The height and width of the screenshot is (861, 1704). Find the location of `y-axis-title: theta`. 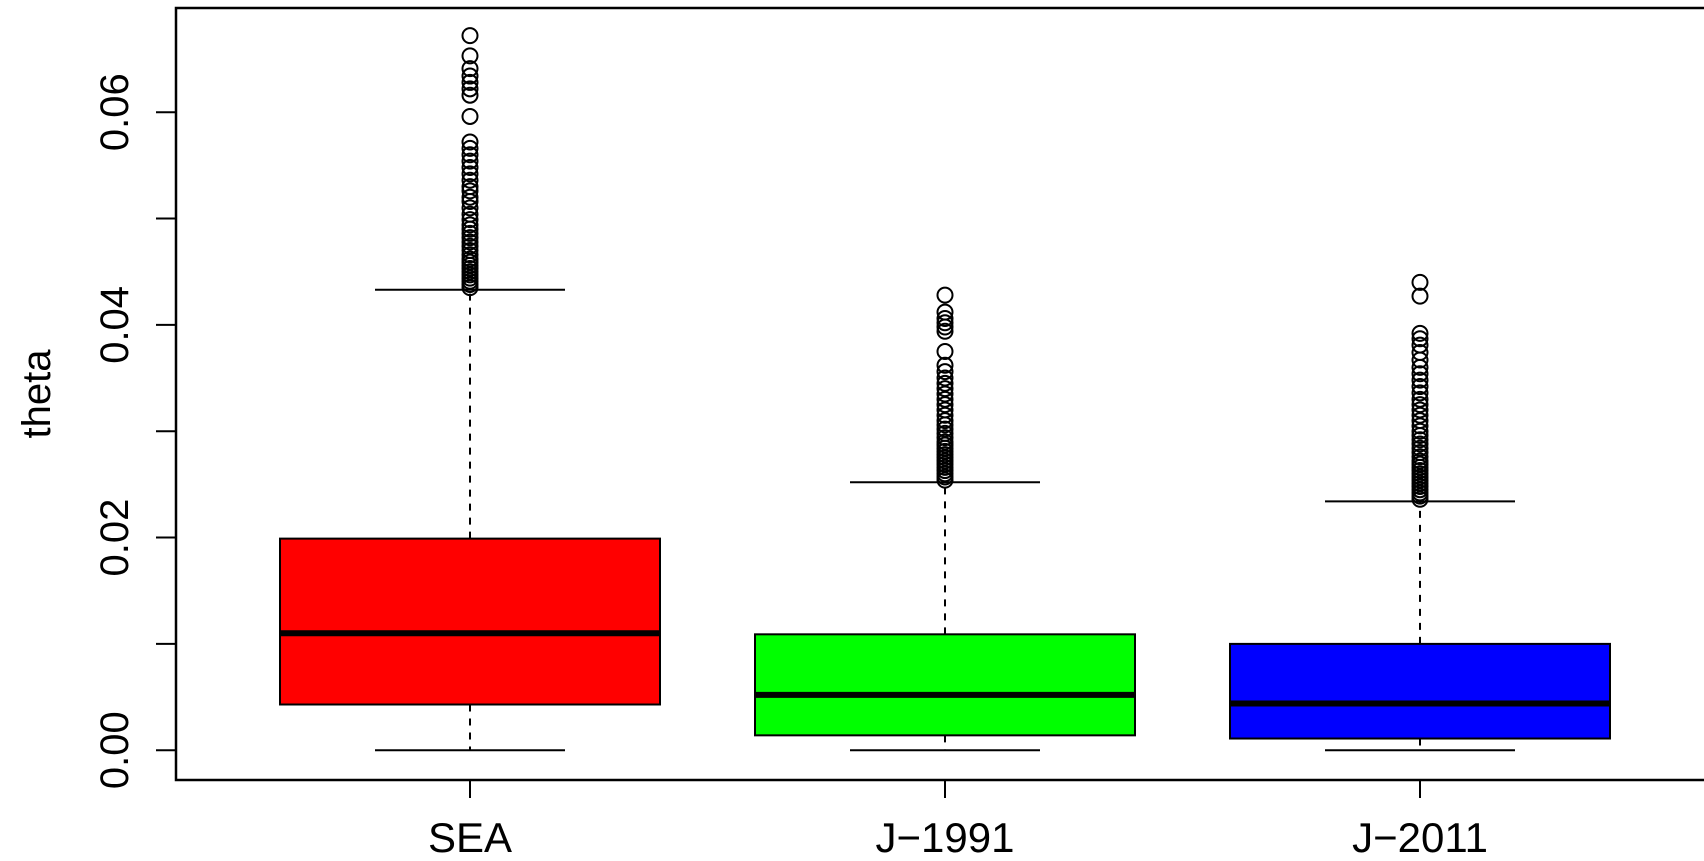

y-axis-title: theta is located at coordinates (37, 394).